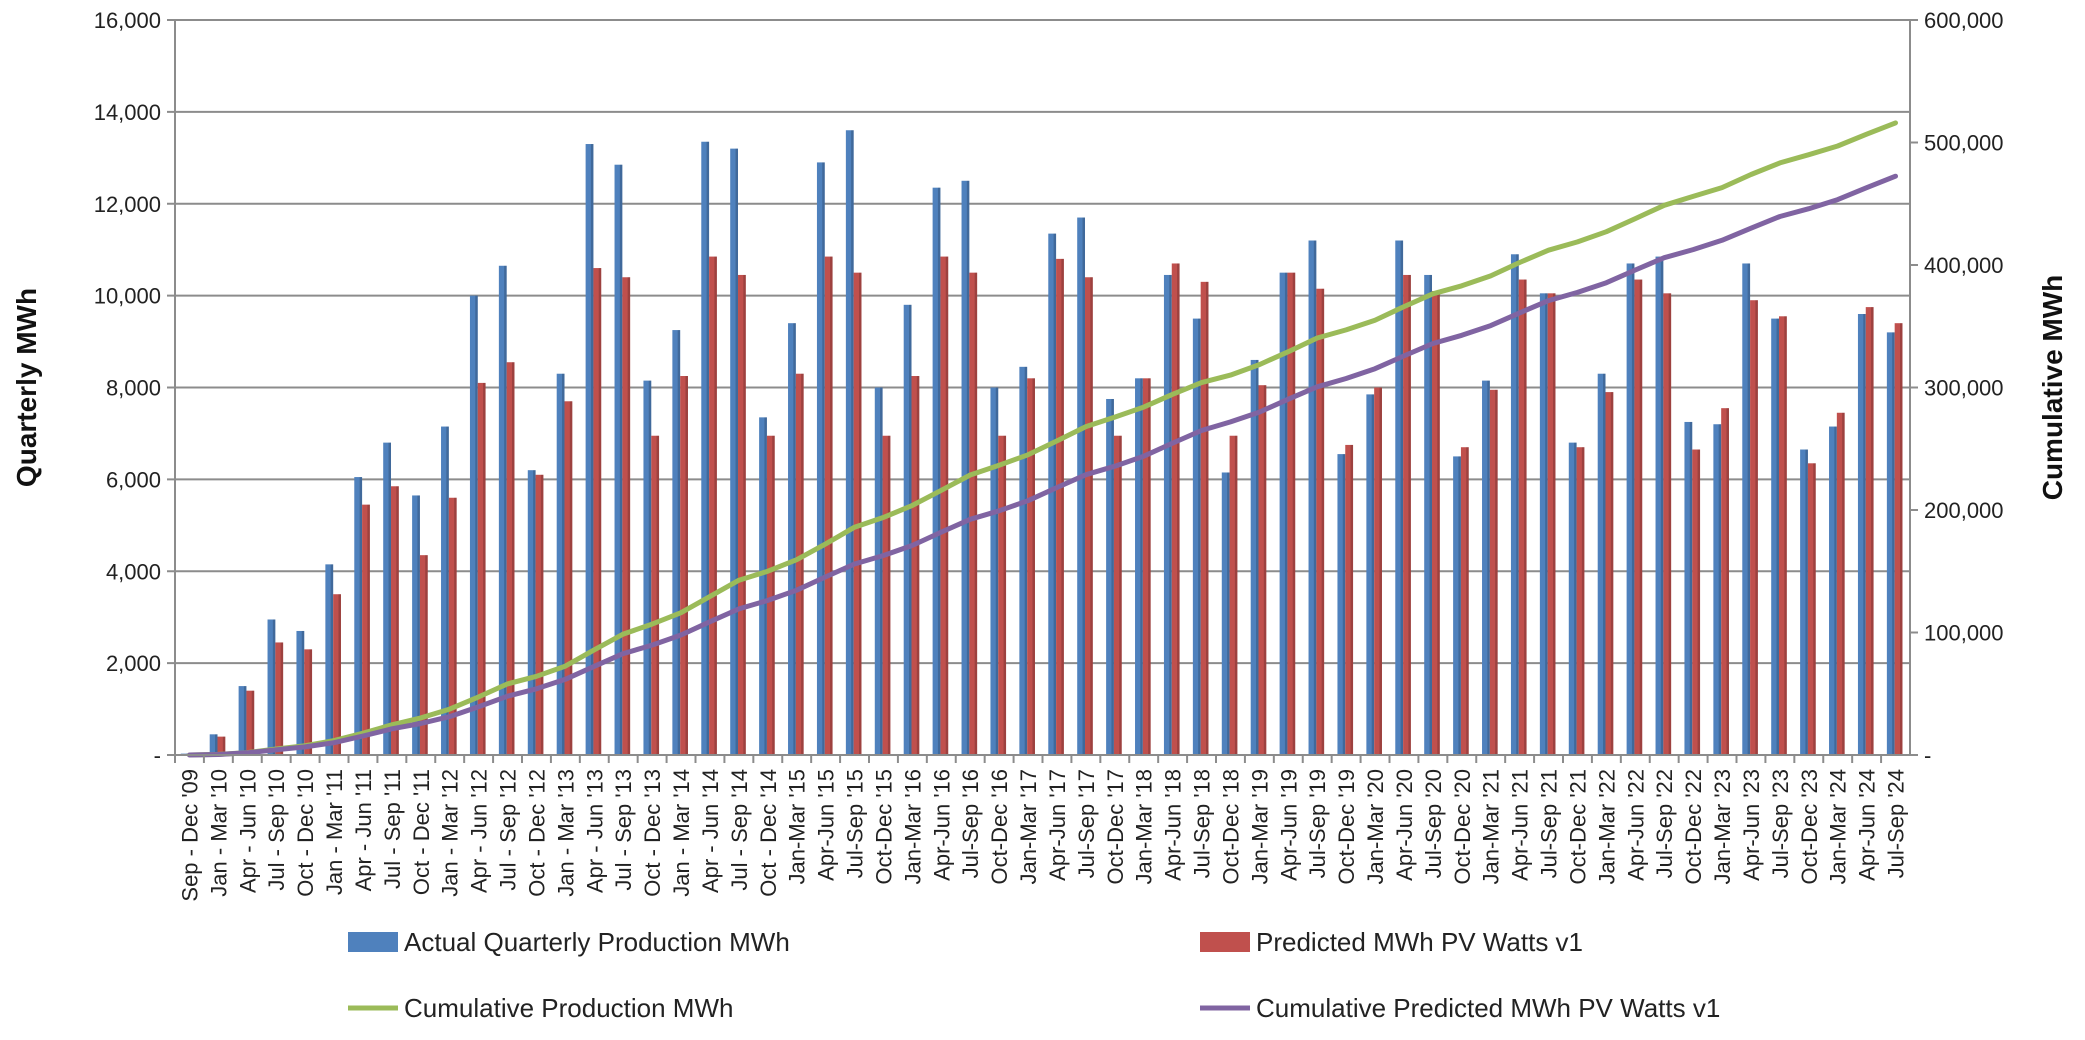 The image size is (2085, 1040). What do you see at coordinates (1964, 265) in the screenshot?
I see `right-axis-tick-label: 400,000` at bounding box center [1964, 265].